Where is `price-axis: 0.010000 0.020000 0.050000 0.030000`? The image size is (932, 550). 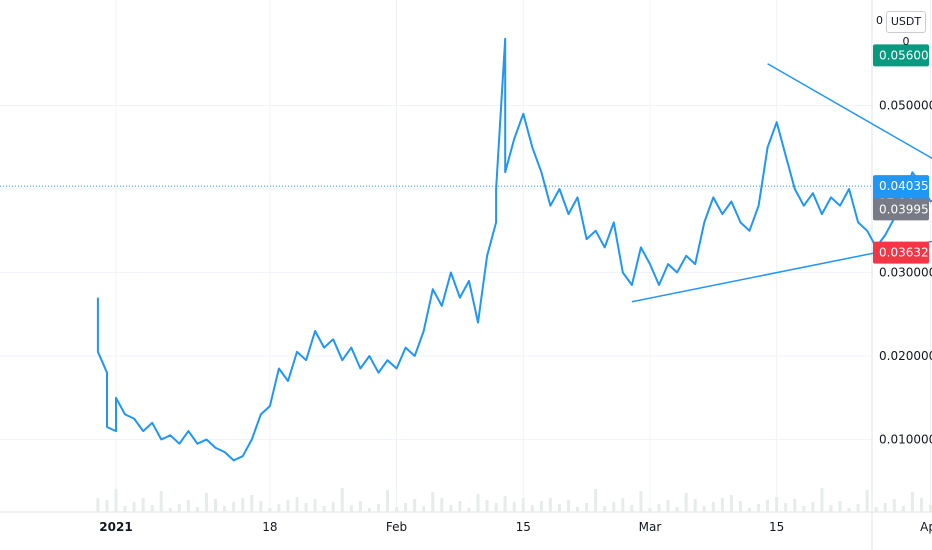 price-axis: 0.010000 0.020000 0.050000 0.030000 is located at coordinates (905, 273).